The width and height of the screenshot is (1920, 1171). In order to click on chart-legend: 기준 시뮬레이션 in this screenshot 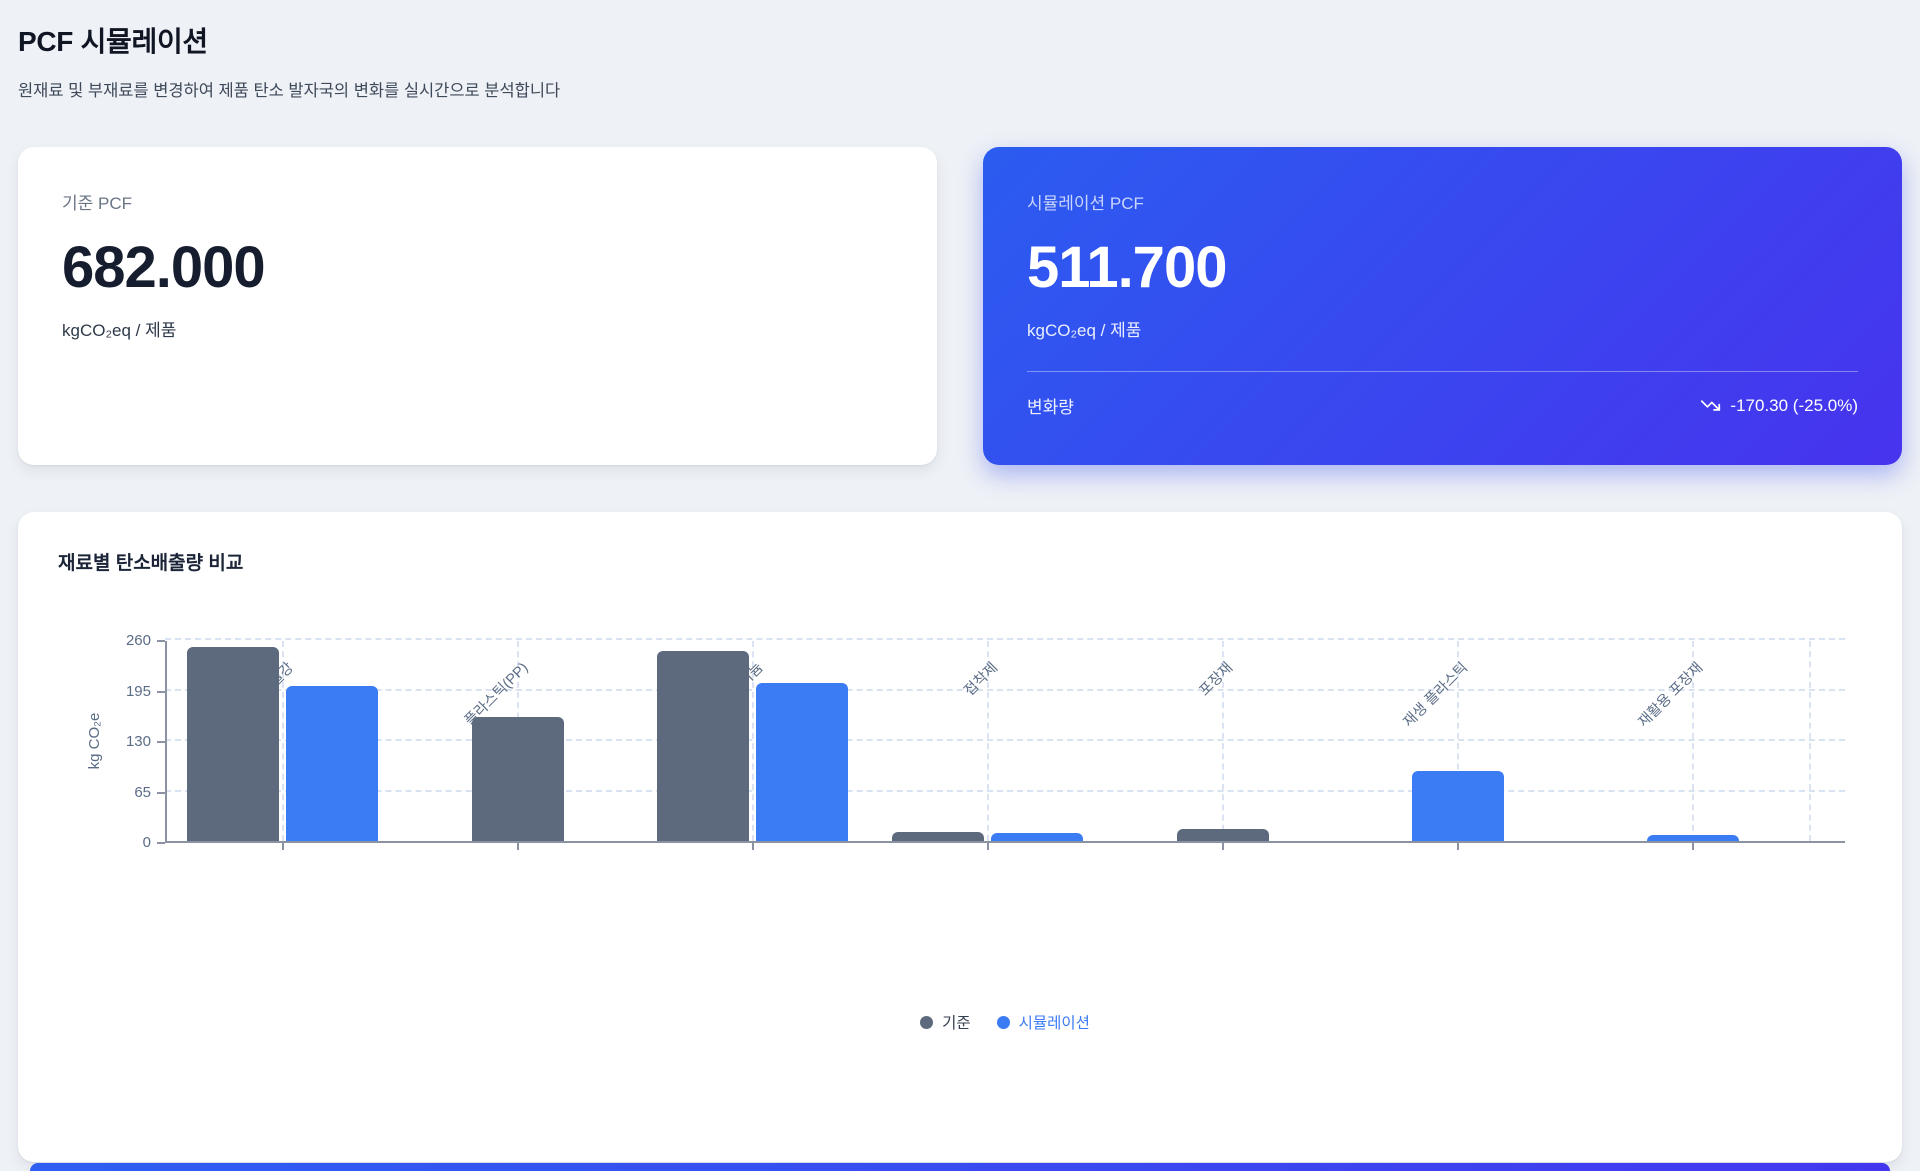, I will do `click(1005, 1022)`.